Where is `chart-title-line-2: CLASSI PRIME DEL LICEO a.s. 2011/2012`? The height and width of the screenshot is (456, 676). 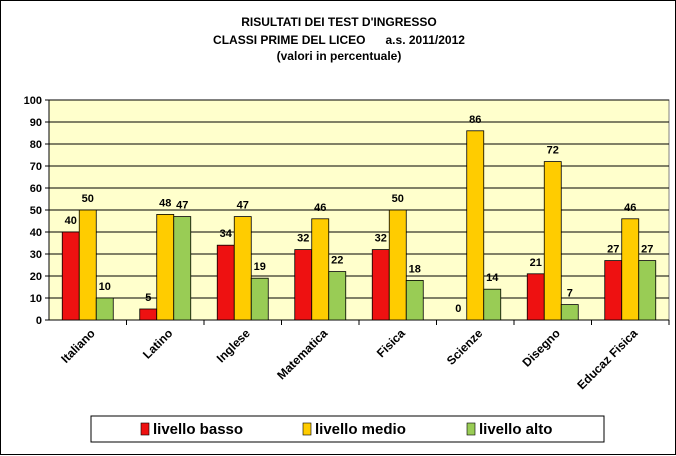 chart-title-line-2: CLASSI PRIME DEL LICEO a.s. 2011/2012 is located at coordinates (339, 40).